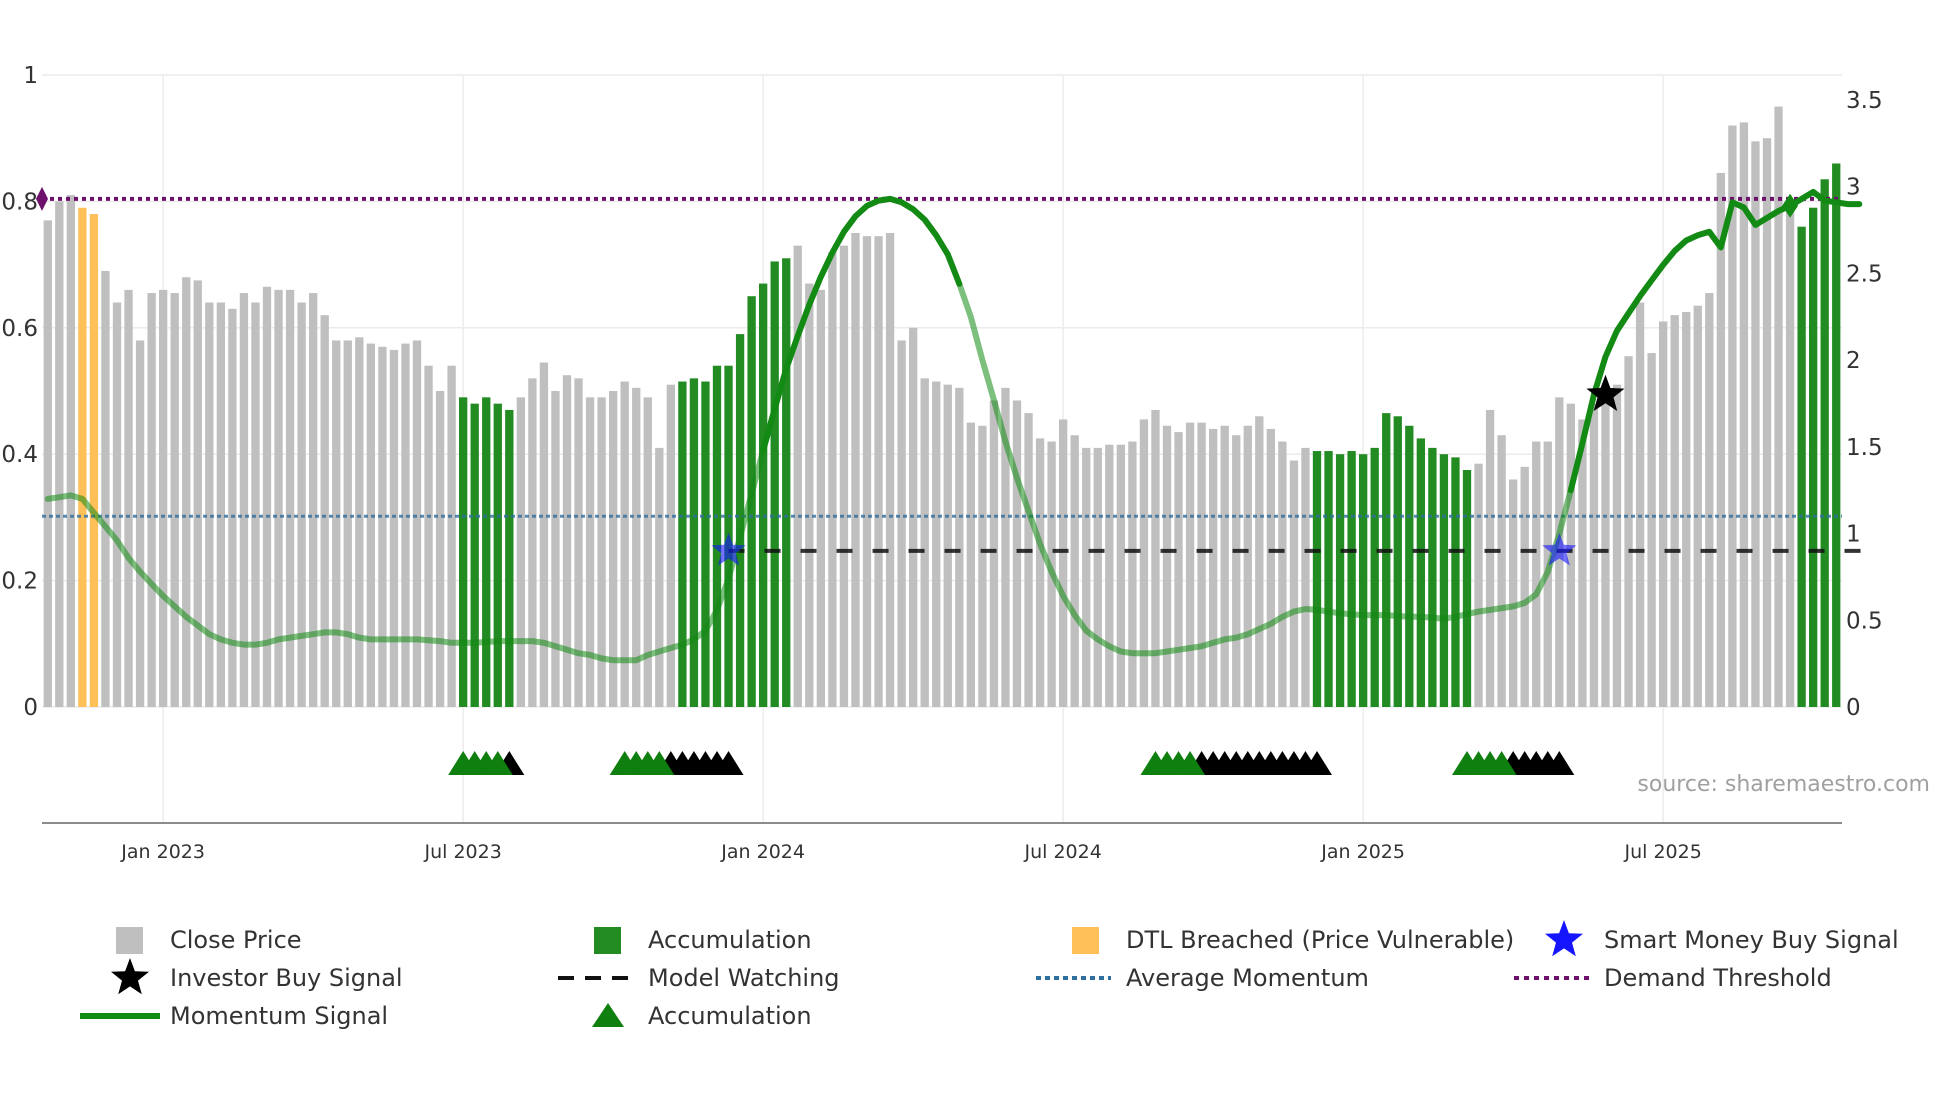 This screenshot has height=1106, width=1960. I want to click on left-y-tick-label: 1, so click(30, 76).